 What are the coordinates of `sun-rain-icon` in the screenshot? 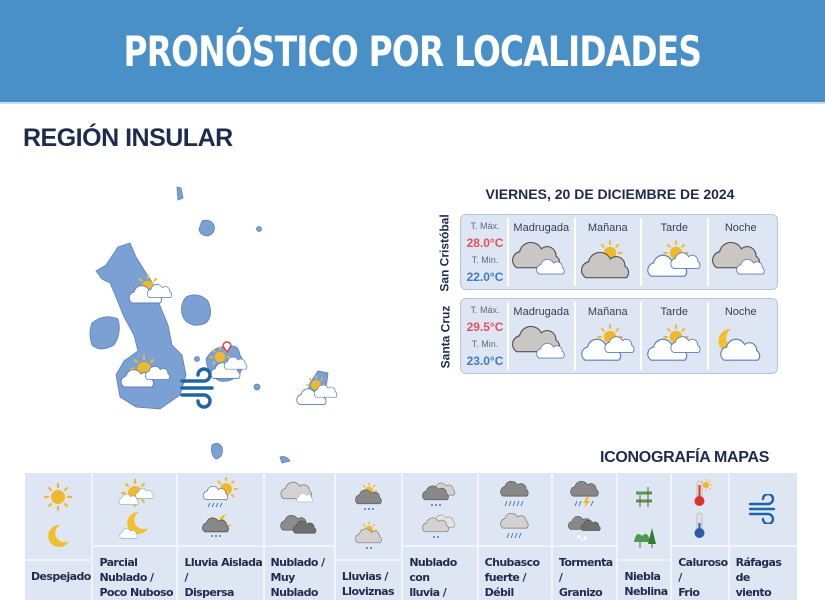 It's located at (221, 492).